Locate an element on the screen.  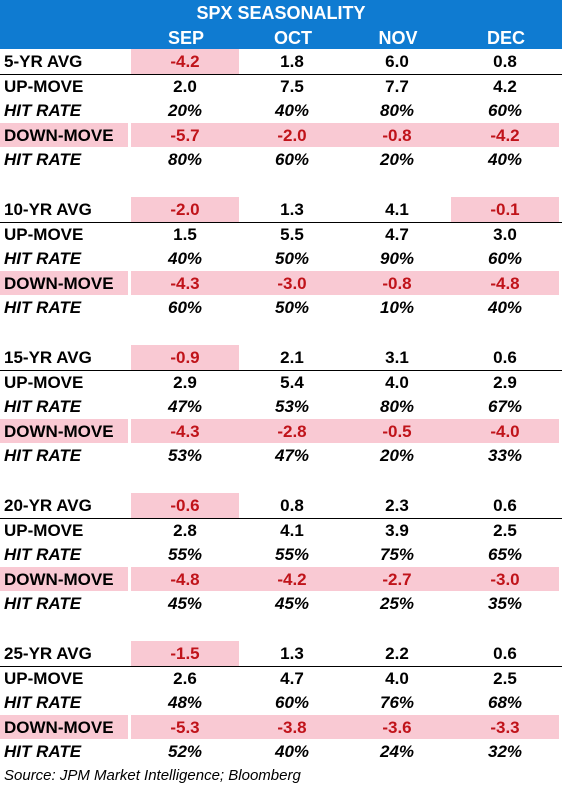
table-cell: 5.5 is located at coordinates (292, 234).